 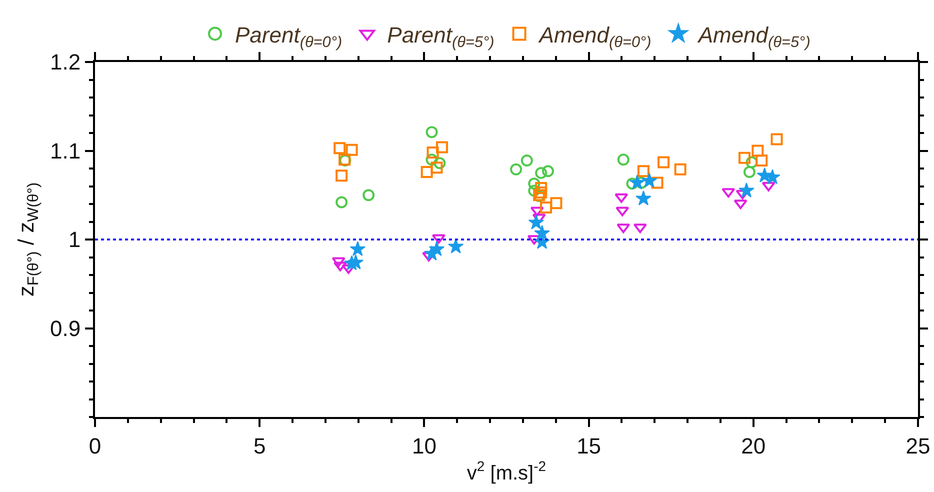 I want to click on legend-label: Amend$_{(θ=0°)}$, so click(x=594, y=36).